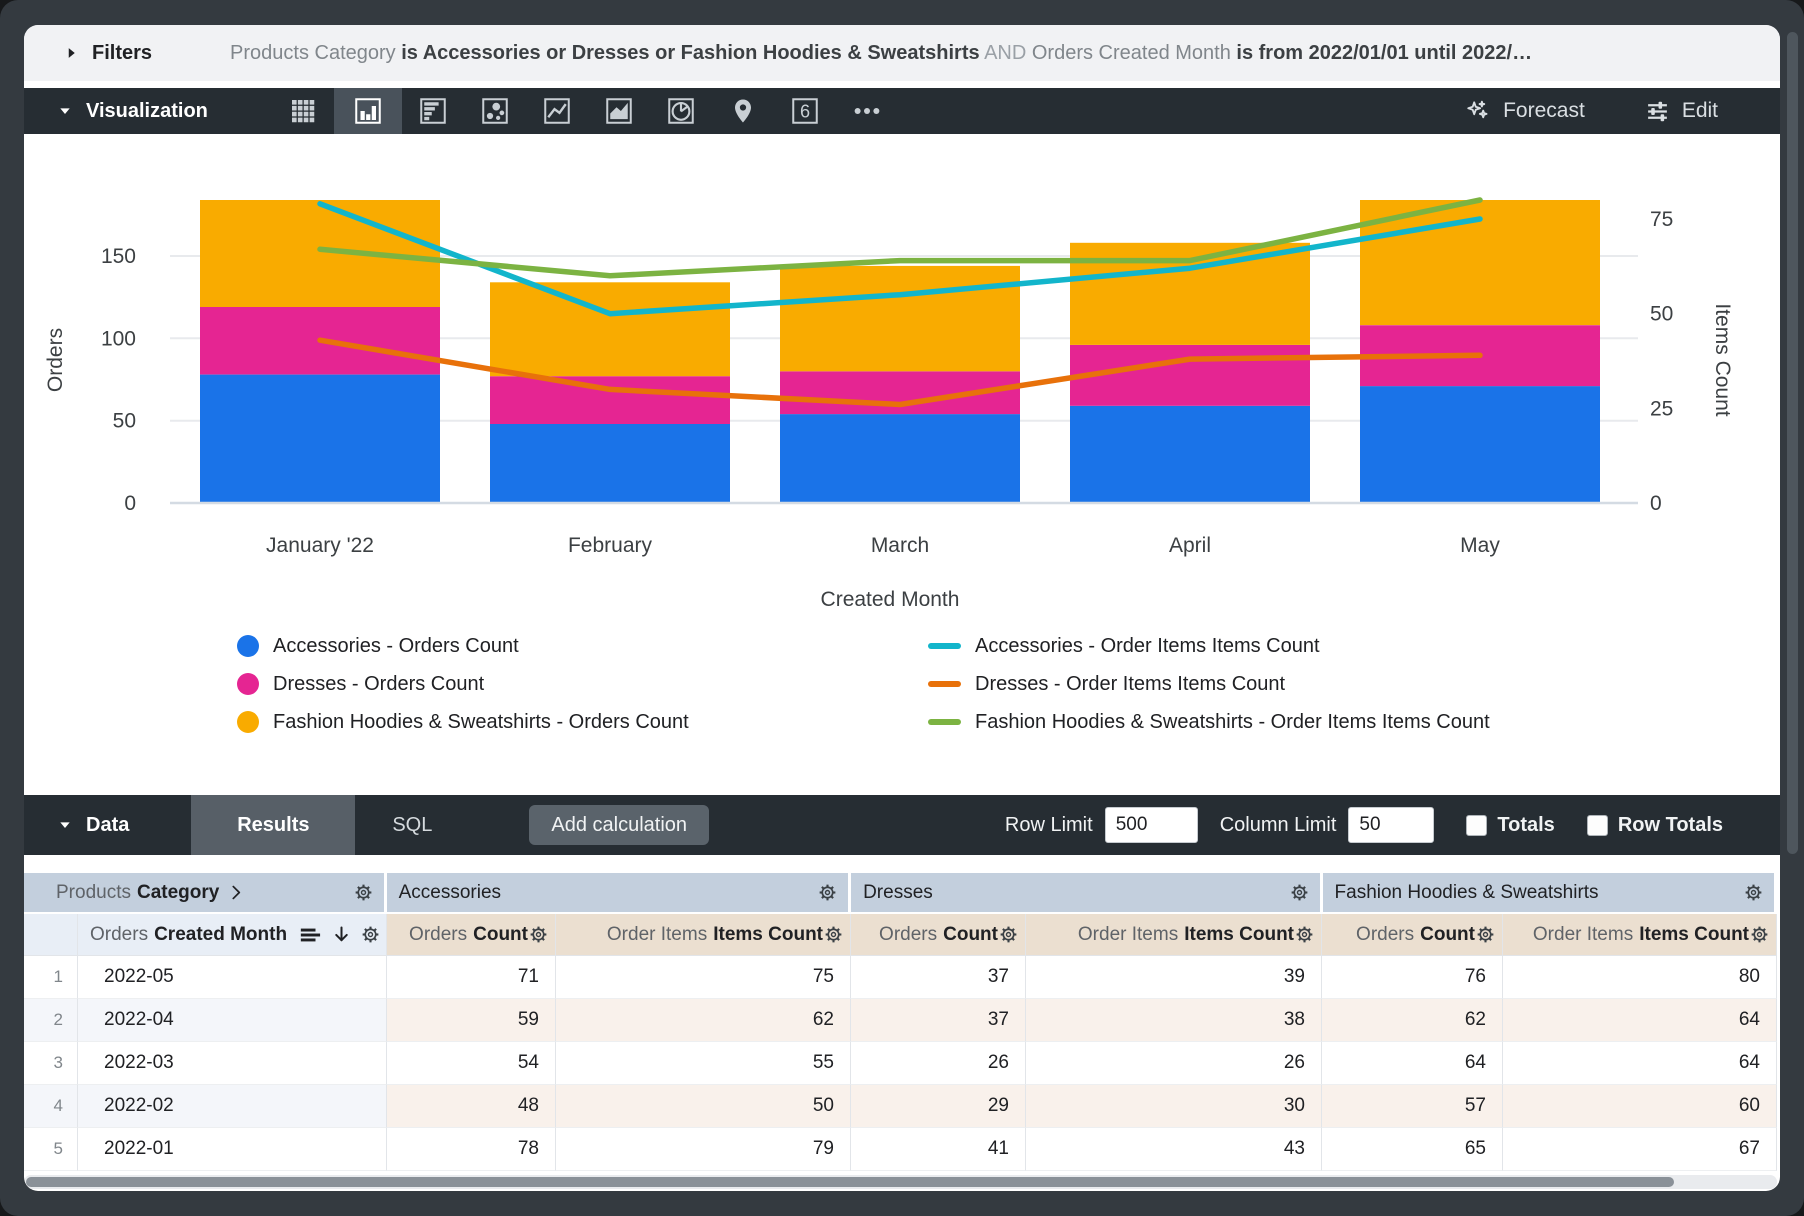 This screenshot has height=1216, width=1804. What do you see at coordinates (232, 935) in the screenshot?
I see `dimension-header: Orders Created Month` at bounding box center [232, 935].